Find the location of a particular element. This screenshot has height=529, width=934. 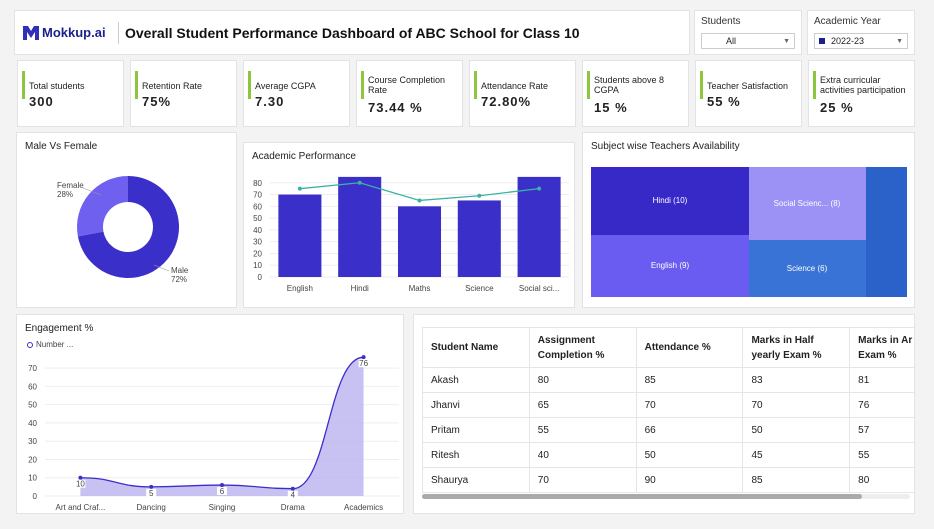

treemap-cell-other is located at coordinates (886, 232).